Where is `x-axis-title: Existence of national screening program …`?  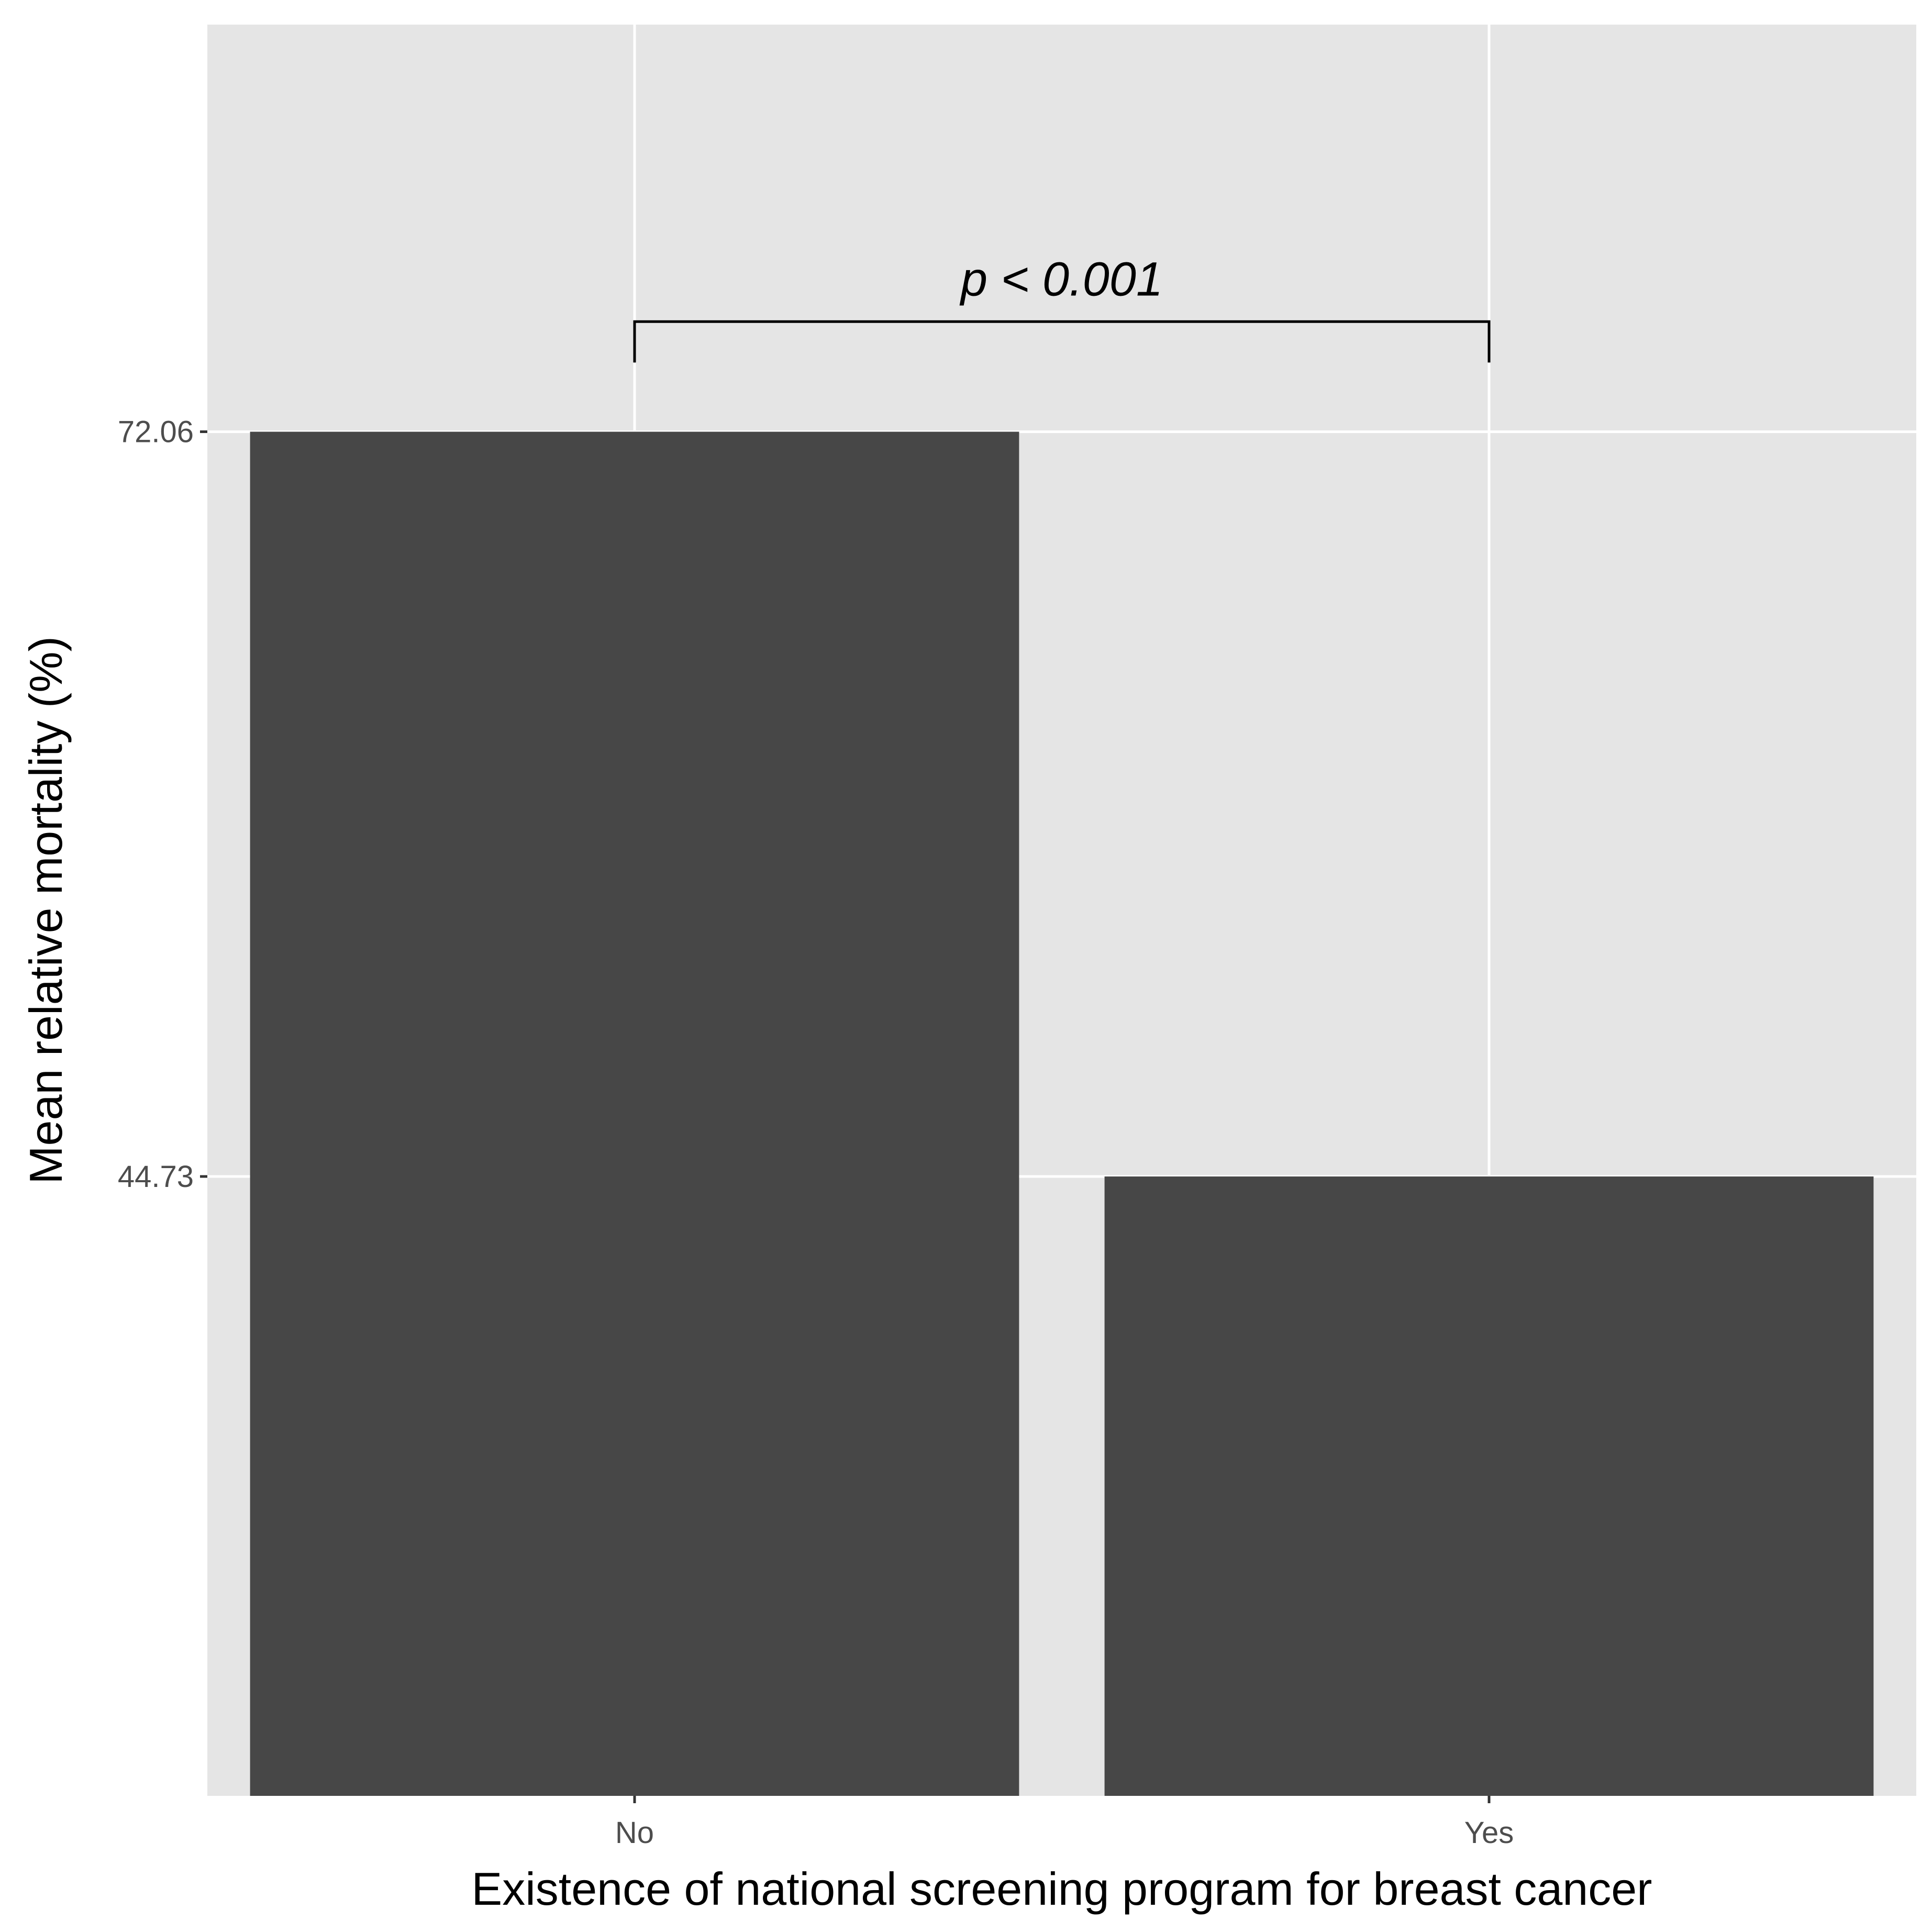 x-axis-title: Existence of national screening program … is located at coordinates (1062, 1889).